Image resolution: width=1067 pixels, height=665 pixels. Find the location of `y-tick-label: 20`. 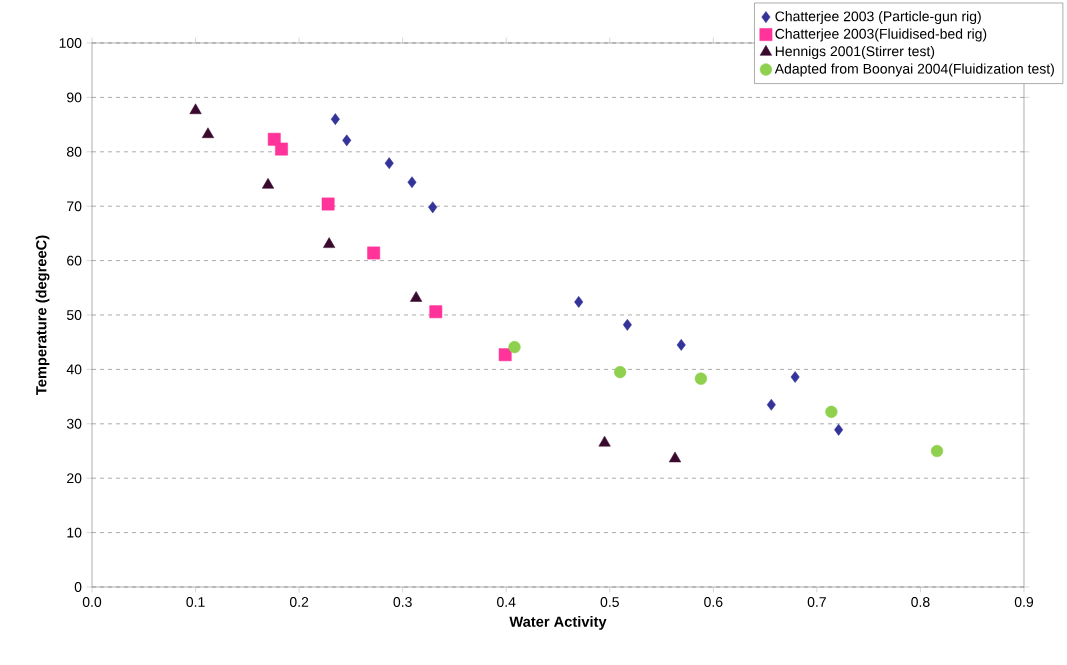

y-tick-label: 20 is located at coordinates (74, 478).